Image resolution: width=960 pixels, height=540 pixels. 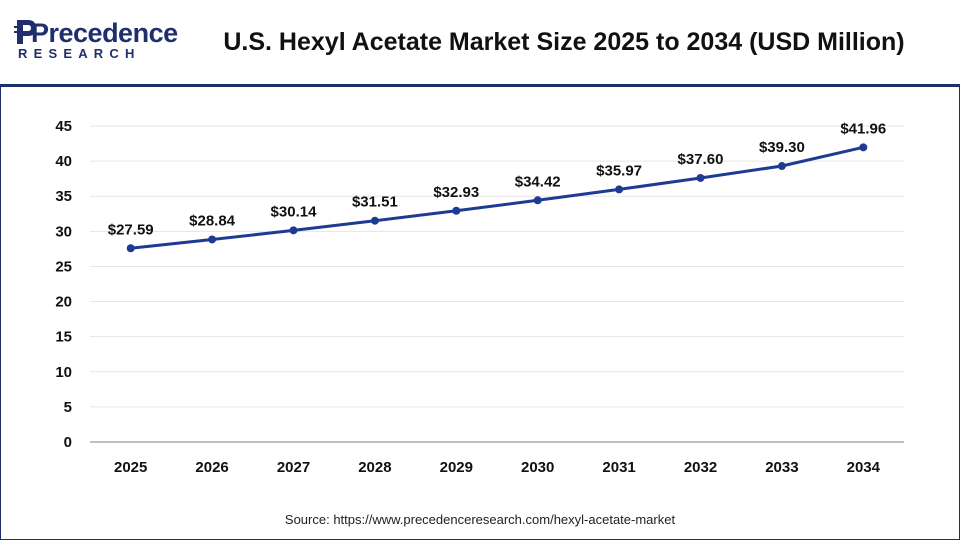 What do you see at coordinates (63, 196) in the screenshot?
I see `y-tick-label: 35` at bounding box center [63, 196].